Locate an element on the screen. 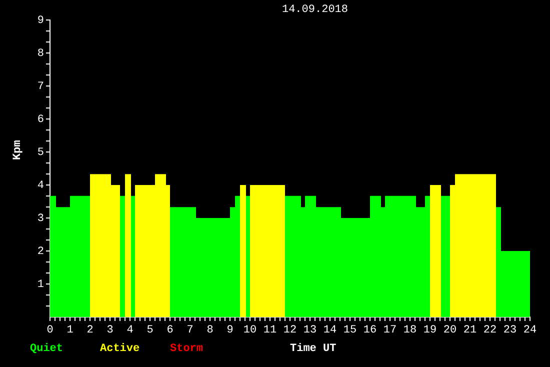 This screenshot has height=367, width=550. x-axis-title: Time UT is located at coordinates (313, 349).